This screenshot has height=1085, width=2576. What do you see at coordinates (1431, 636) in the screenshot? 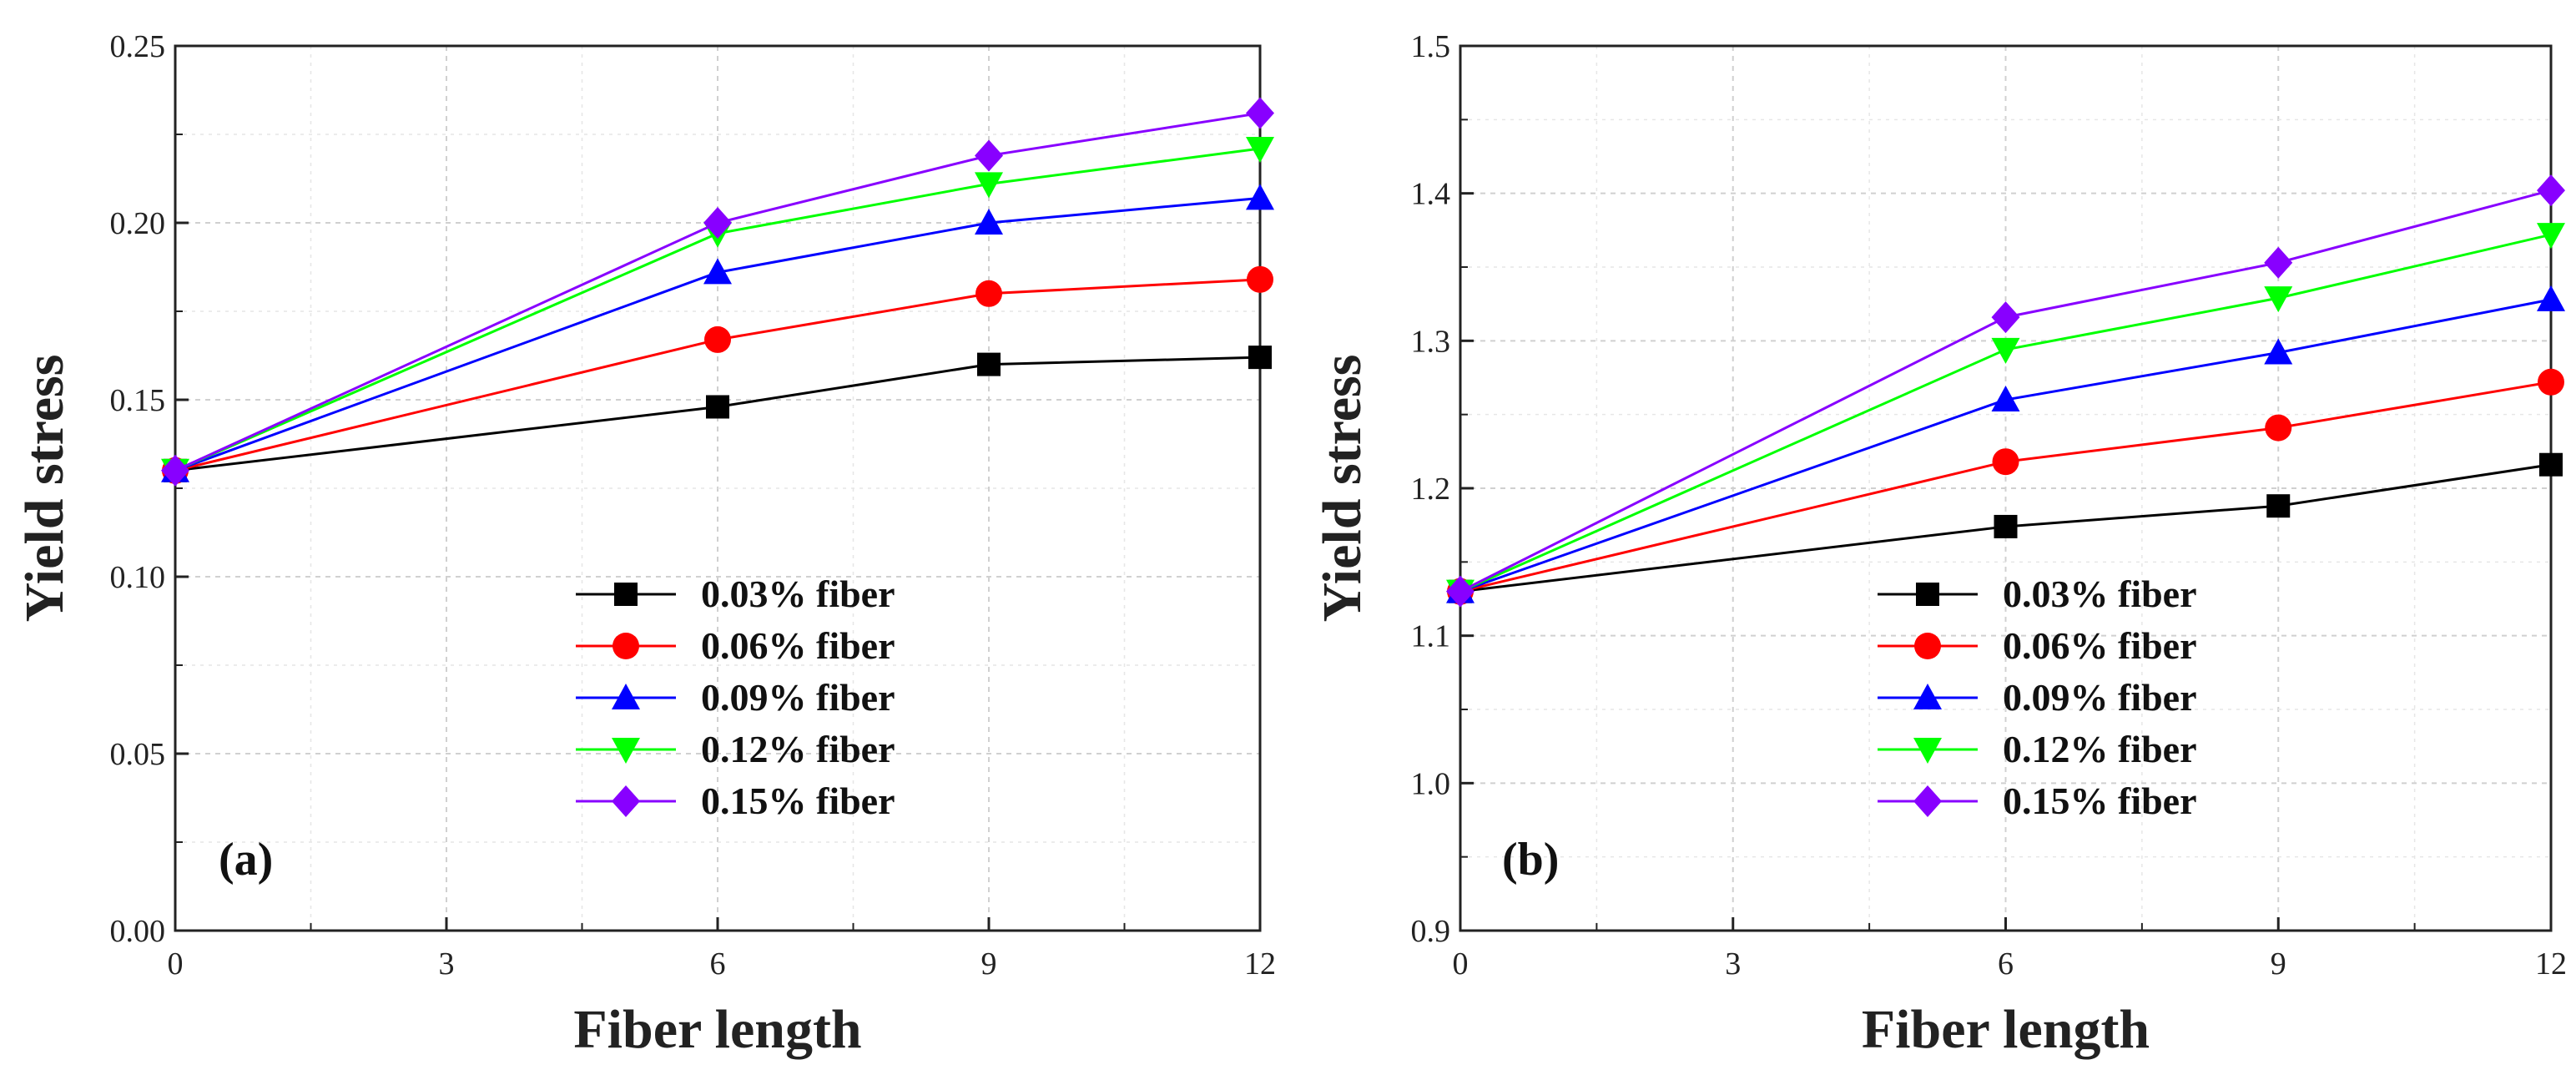
I see `y-tick-label: 1.1` at bounding box center [1431, 636].